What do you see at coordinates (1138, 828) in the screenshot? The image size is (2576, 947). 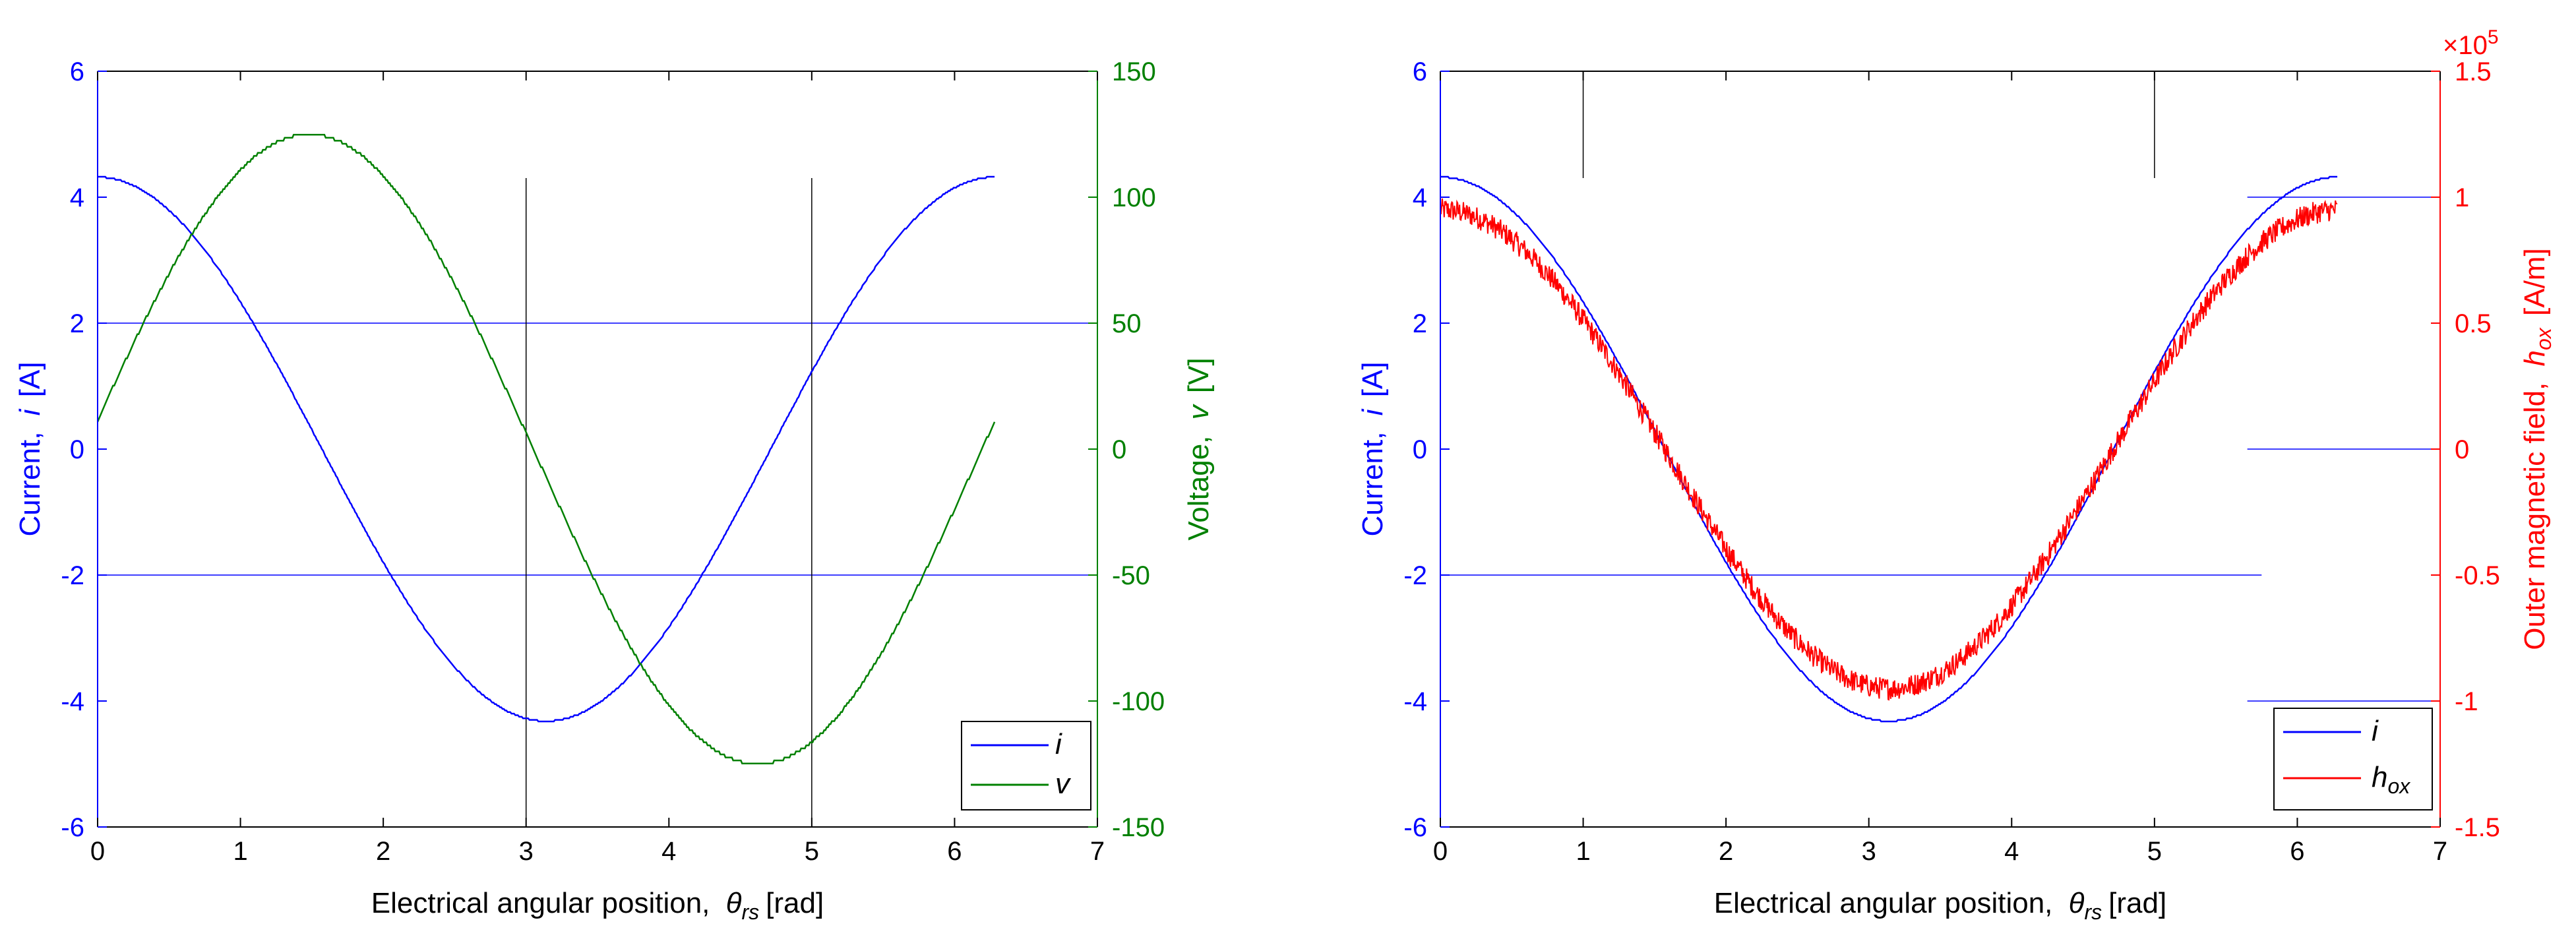 I see `y-right-tick-label: -150` at bounding box center [1138, 828].